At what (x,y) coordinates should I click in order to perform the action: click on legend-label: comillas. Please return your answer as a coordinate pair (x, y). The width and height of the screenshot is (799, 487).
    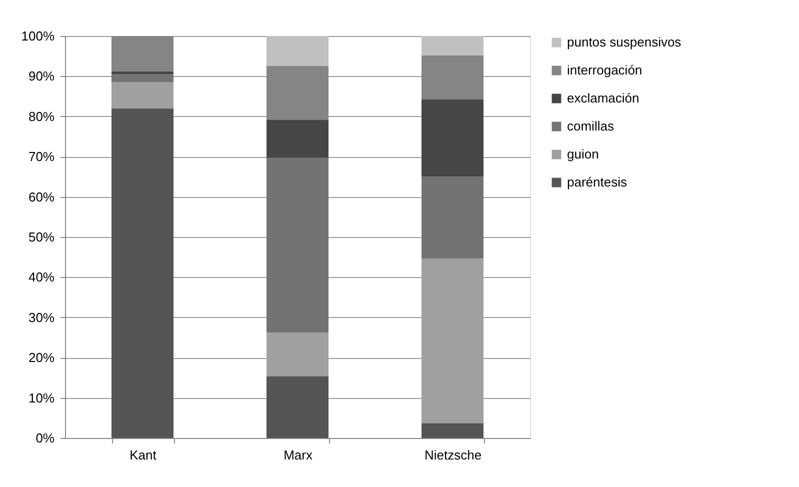
    Looking at the image, I should click on (590, 126).